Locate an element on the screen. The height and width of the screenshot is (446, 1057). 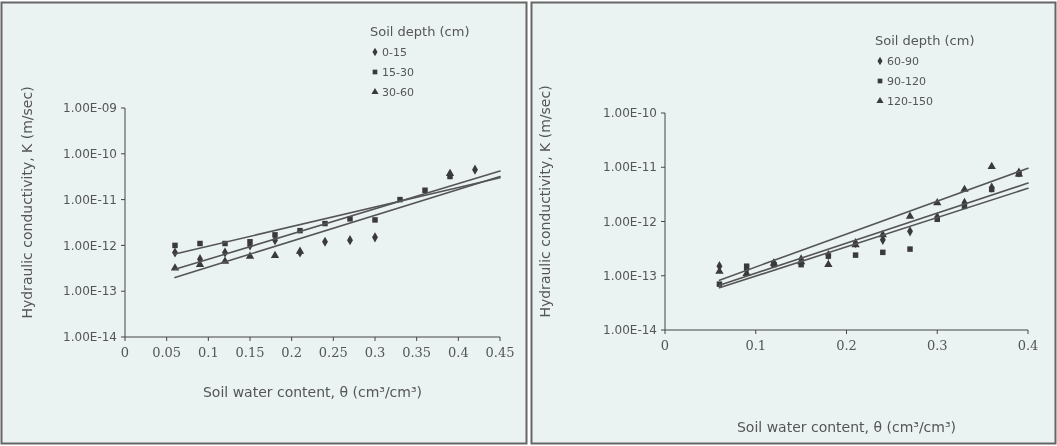
legend-label: 90-120 is located at coordinates (906, 81).